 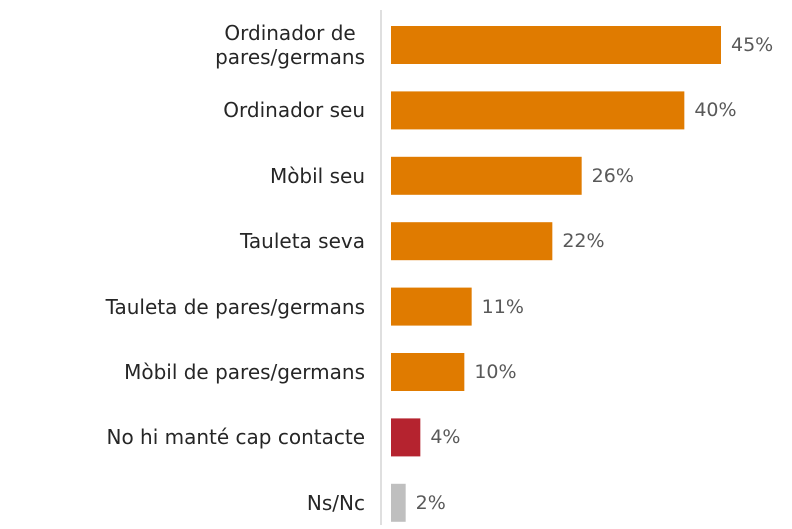 I want to click on category-label: Ordinador de pares/germans, so click(x=290, y=45).